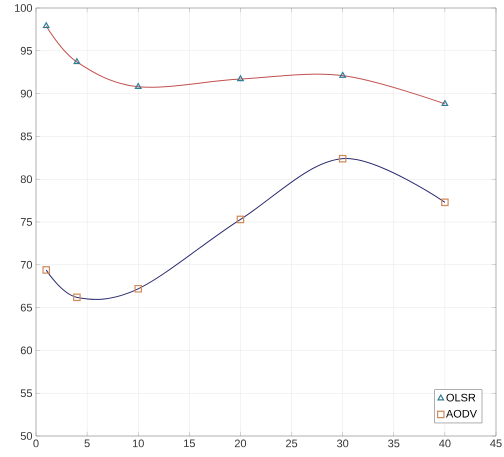  Describe the element at coordinates (26, 308) in the screenshot. I see `y-tick-label: 65` at that location.